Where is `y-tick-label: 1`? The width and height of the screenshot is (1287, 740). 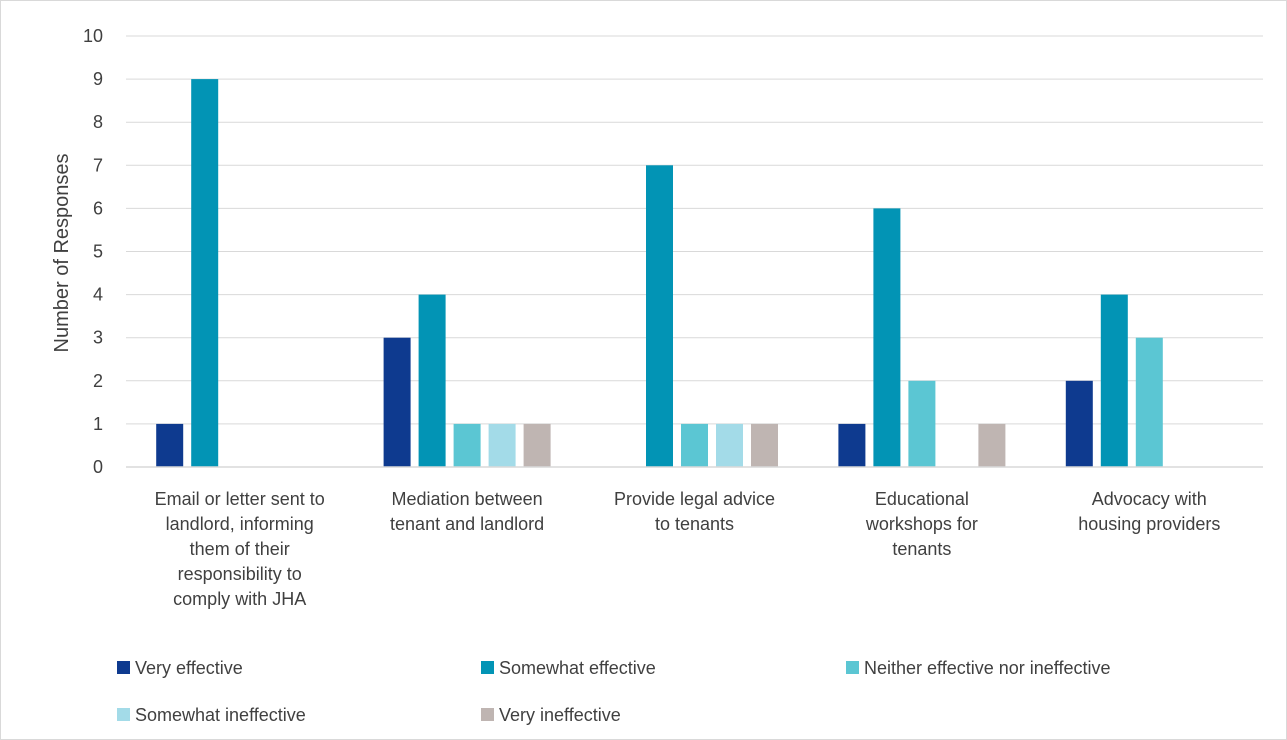 y-tick-label: 1 is located at coordinates (98, 424).